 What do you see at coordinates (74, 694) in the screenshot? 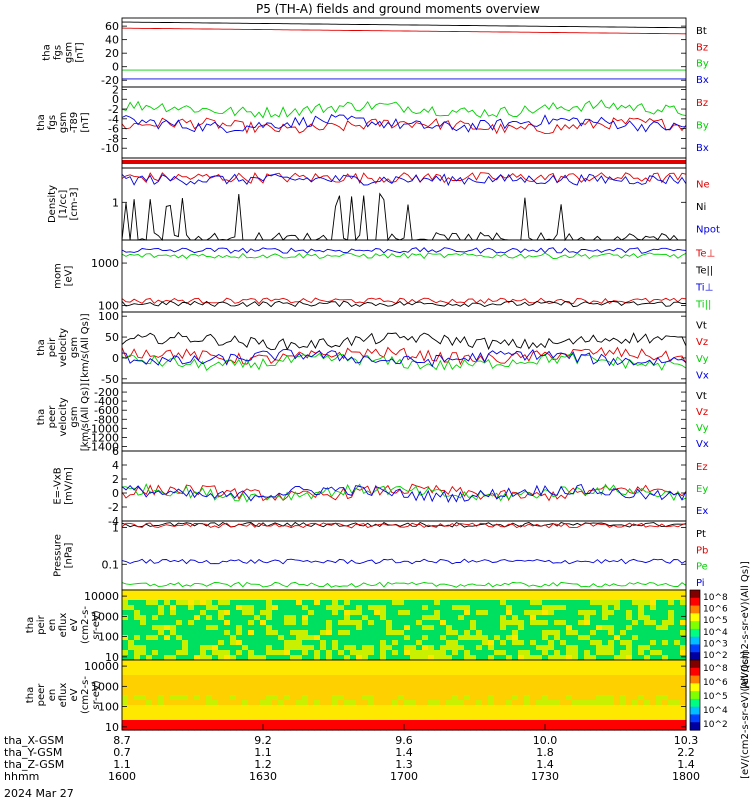
I see `y-axis-label: eV` at bounding box center [74, 694].